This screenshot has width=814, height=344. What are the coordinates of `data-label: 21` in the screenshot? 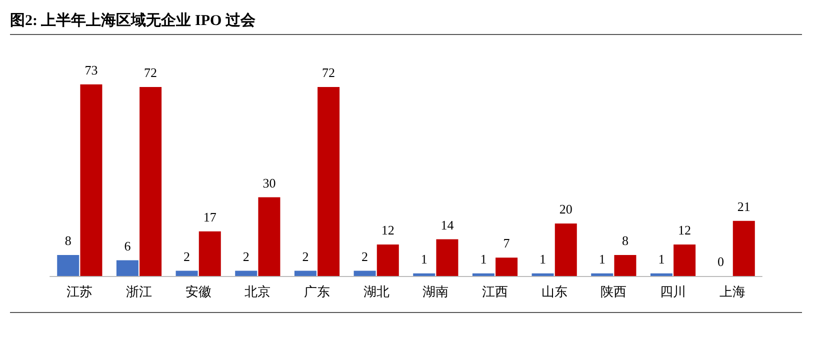 It's located at (743, 206).